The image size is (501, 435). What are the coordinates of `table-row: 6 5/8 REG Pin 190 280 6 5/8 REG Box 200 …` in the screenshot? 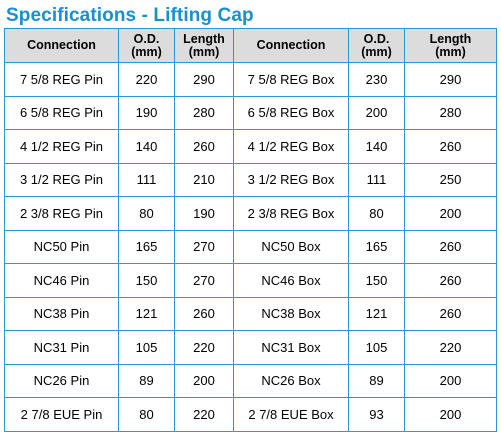 It's located at (250, 112).